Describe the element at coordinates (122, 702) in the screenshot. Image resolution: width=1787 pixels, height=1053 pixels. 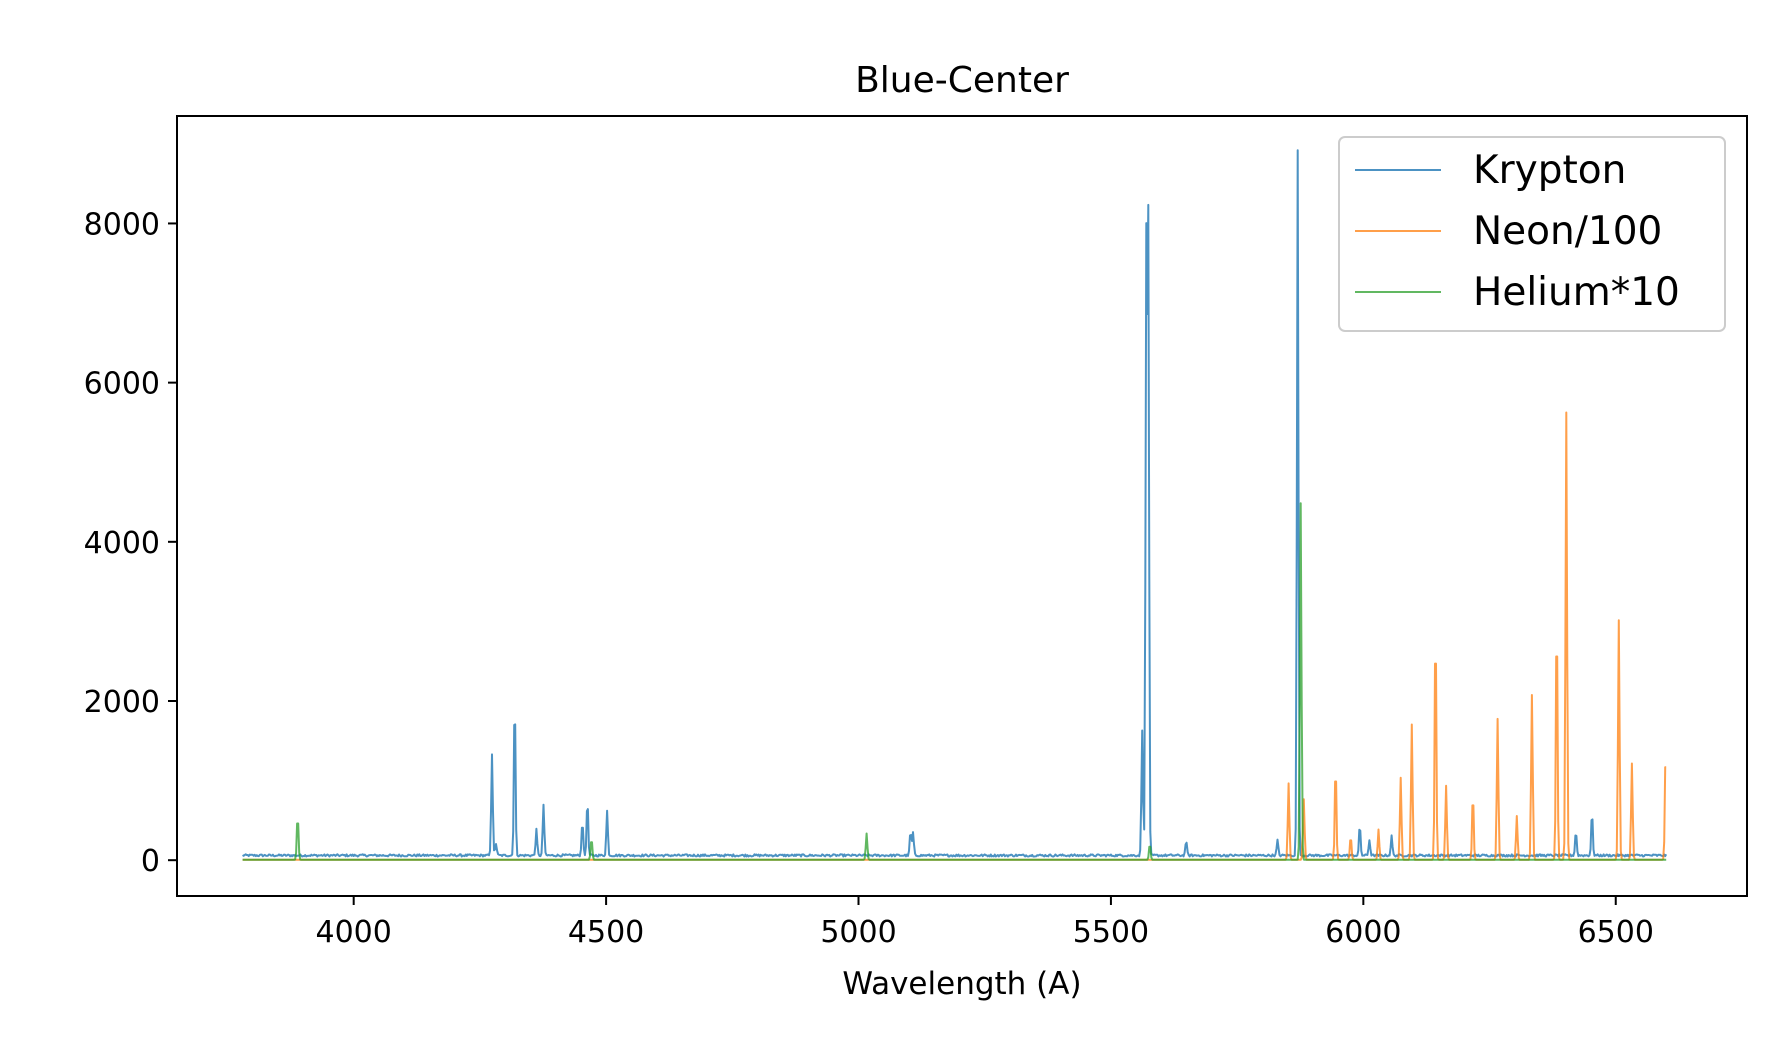
I see `y-tick-label: 2000` at that location.